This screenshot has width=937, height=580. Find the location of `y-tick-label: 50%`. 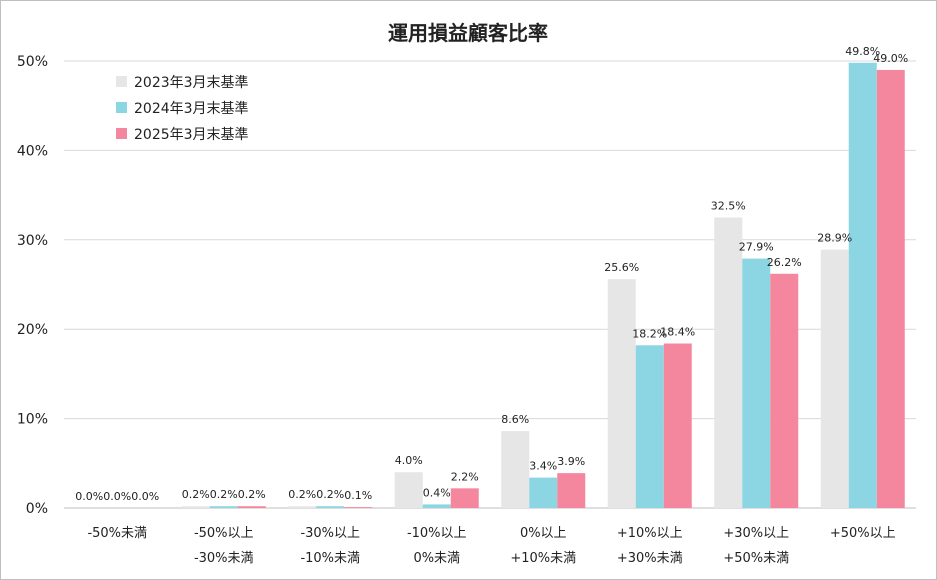

y-tick-label: 50% is located at coordinates (32, 62).